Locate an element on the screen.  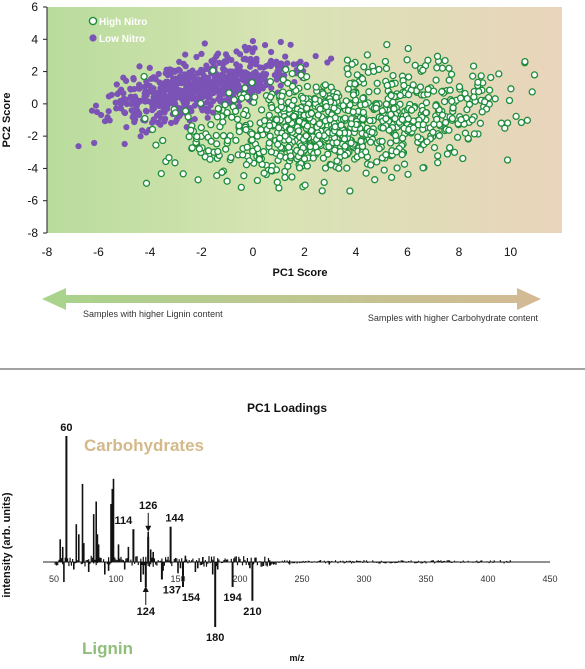
y-axis-title: PC2 Score is located at coordinates (7, 119).